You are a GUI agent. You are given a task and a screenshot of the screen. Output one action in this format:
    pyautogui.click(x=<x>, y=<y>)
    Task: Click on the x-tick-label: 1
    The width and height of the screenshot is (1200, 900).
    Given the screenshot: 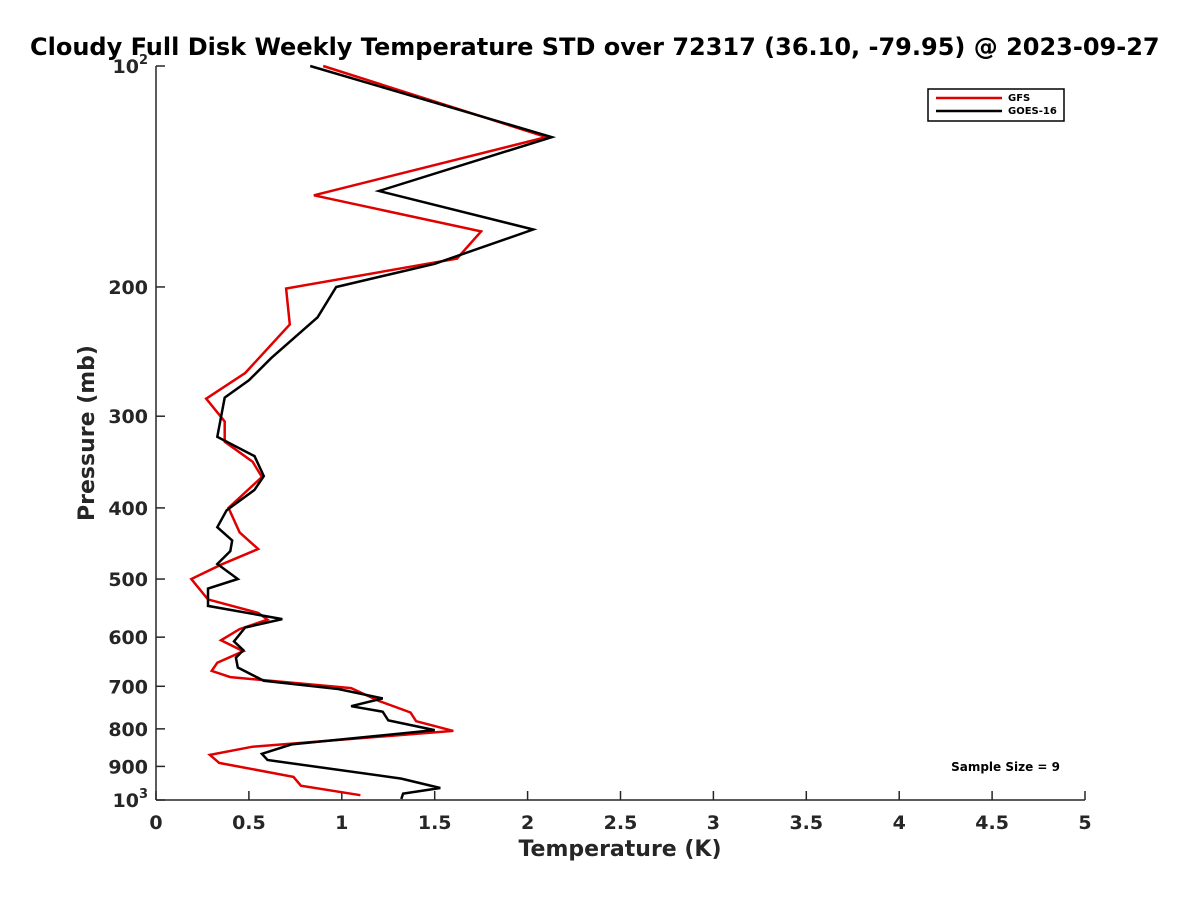 What is the action you would take?
    pyautogui.click(x=341, y=823)
    